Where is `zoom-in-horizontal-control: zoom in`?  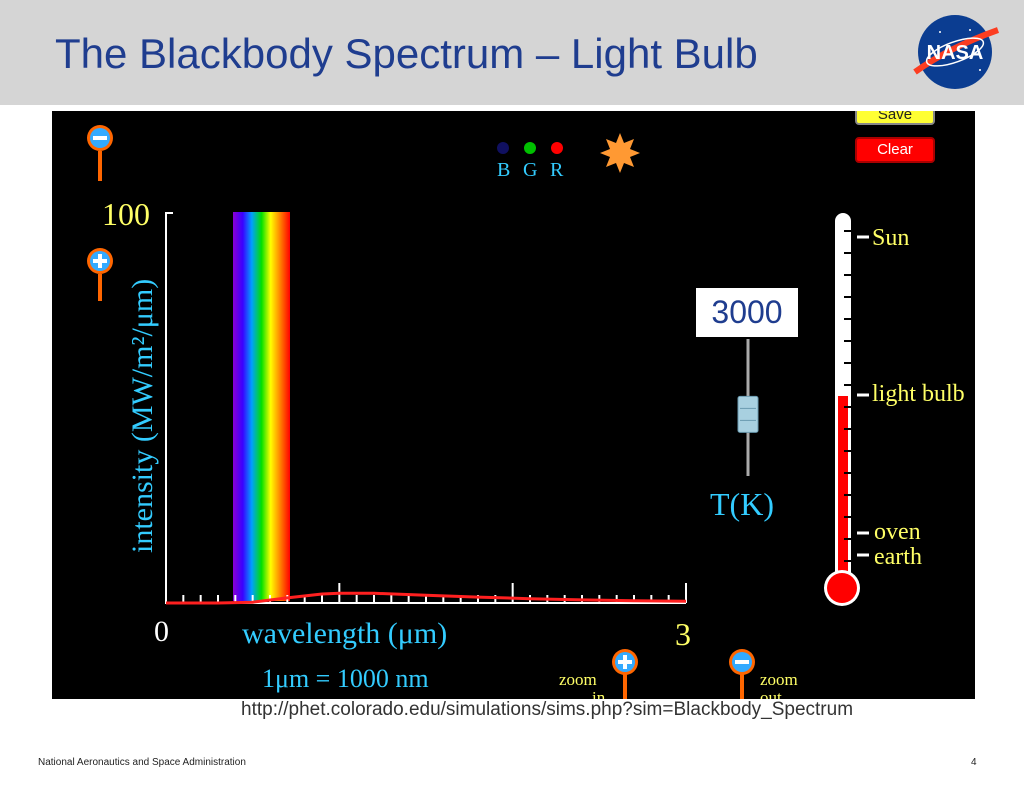 zoom-in-horizontal-control: zoom in is located at coordinates (598, 674).